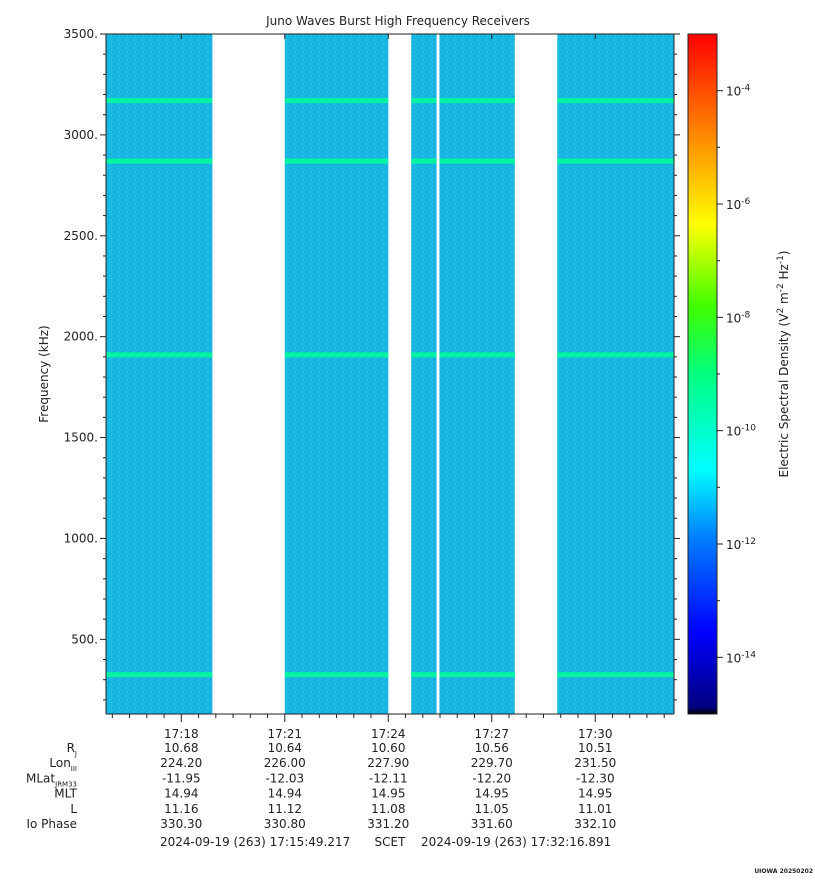 The height and width of the screenshot is (880, 815). What do you see at coordinates (595, 824) in the screenshot?
I see `ephemeris-value: 332.10` at bounding box center [595, 824].